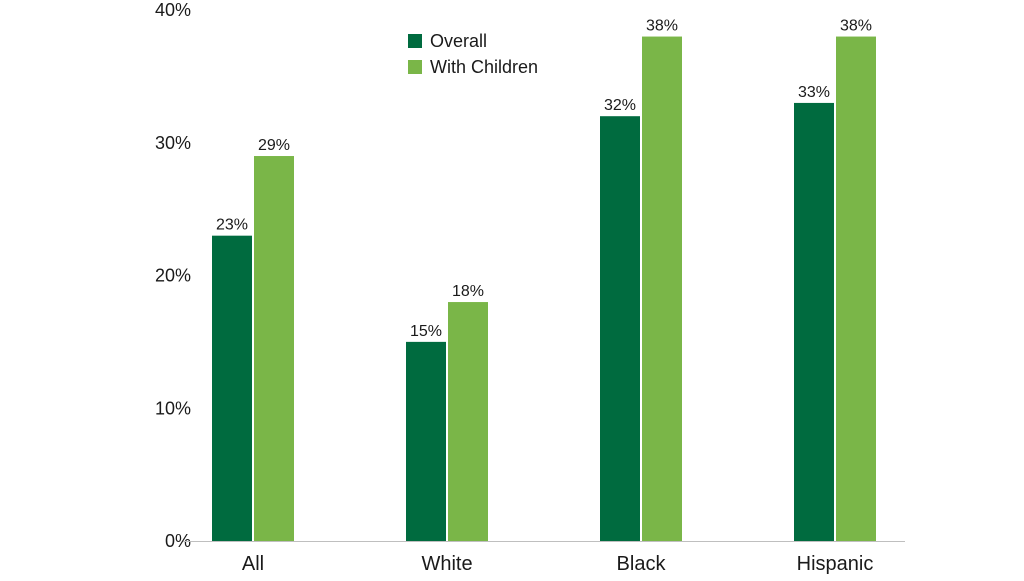 This screenshot has height=581, width=1024. I want to click on legend: Overall With Children, so click(473, 54).